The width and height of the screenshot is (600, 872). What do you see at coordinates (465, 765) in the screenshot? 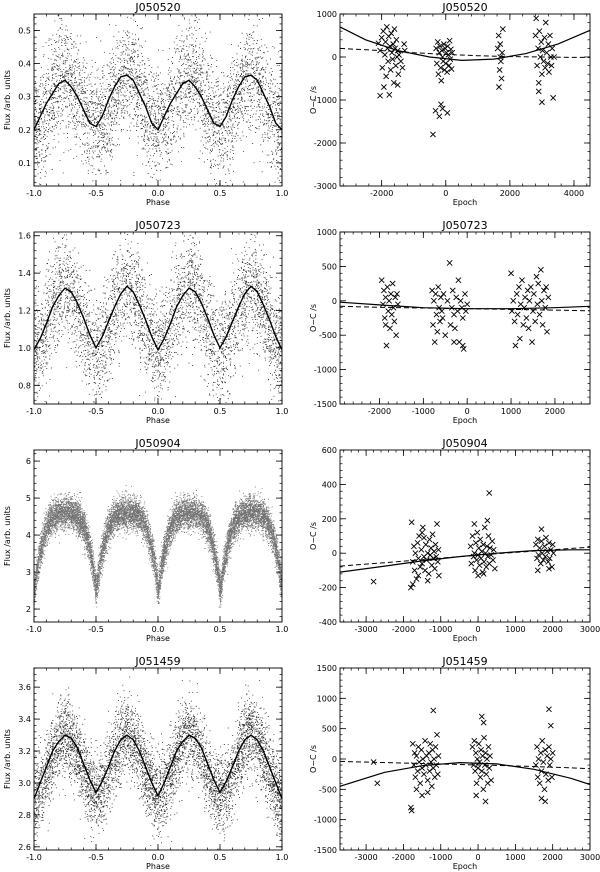
I see `fit-dashed` at bounding box center [465, 765].